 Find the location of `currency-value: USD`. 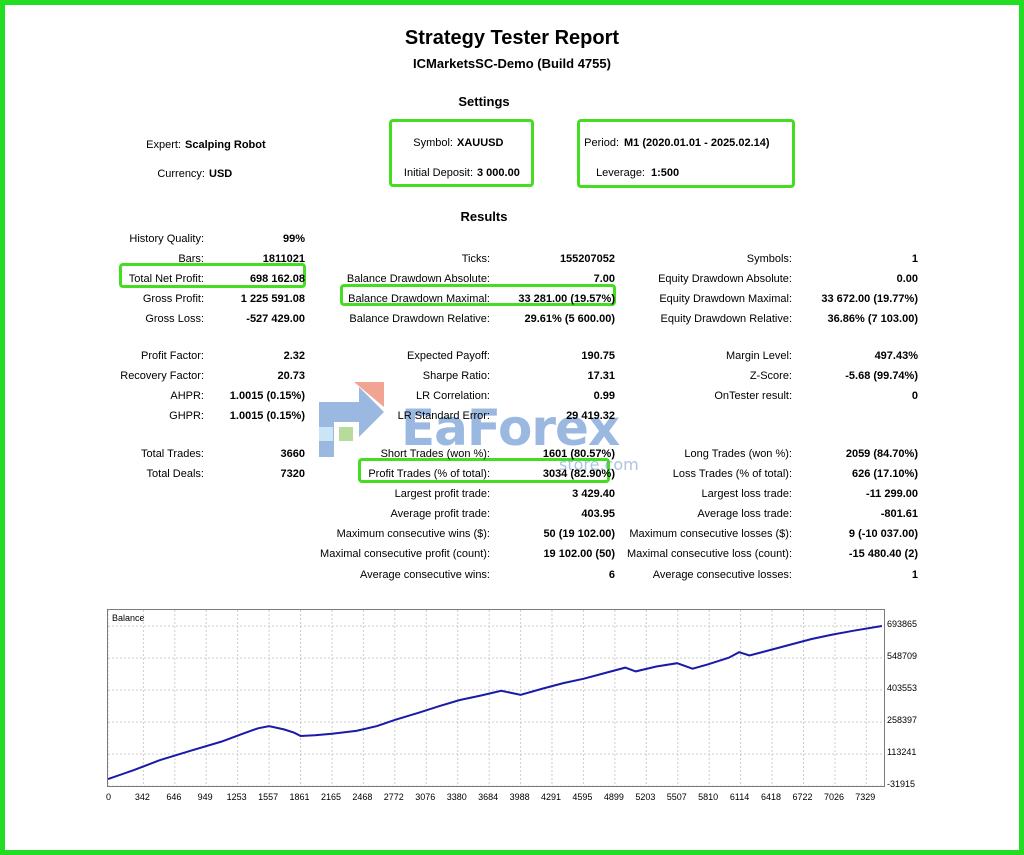

currency-value: USD is located at coordinates (221, 174).